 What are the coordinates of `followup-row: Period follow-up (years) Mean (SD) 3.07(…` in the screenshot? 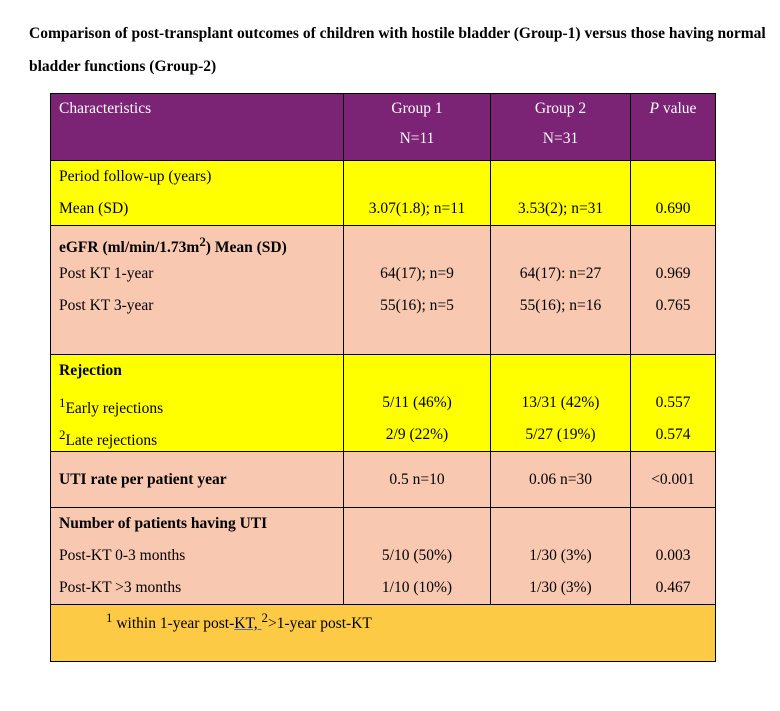 It's located at (383, 193).